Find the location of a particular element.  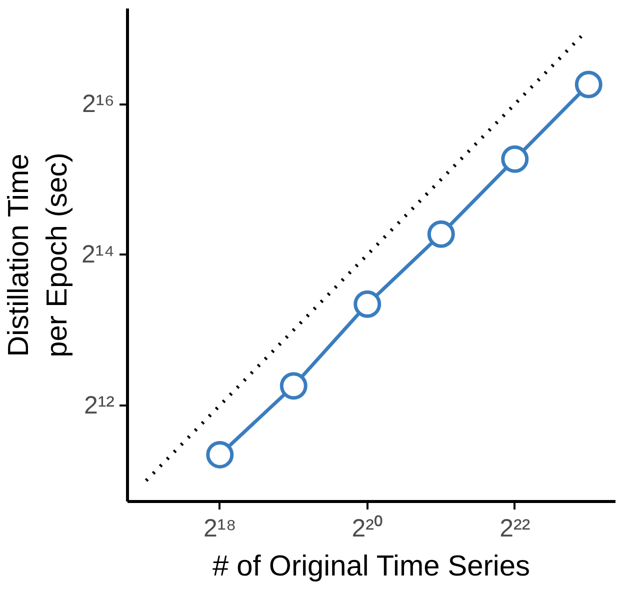

x-tick-label: 2²² is located at coordinates (515, 528).